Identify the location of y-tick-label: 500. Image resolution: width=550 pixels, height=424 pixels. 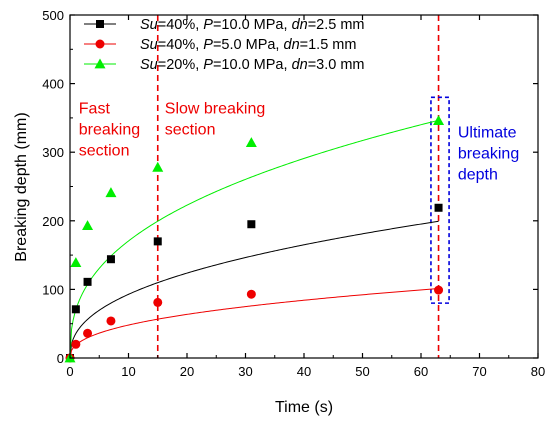
(53, 15).